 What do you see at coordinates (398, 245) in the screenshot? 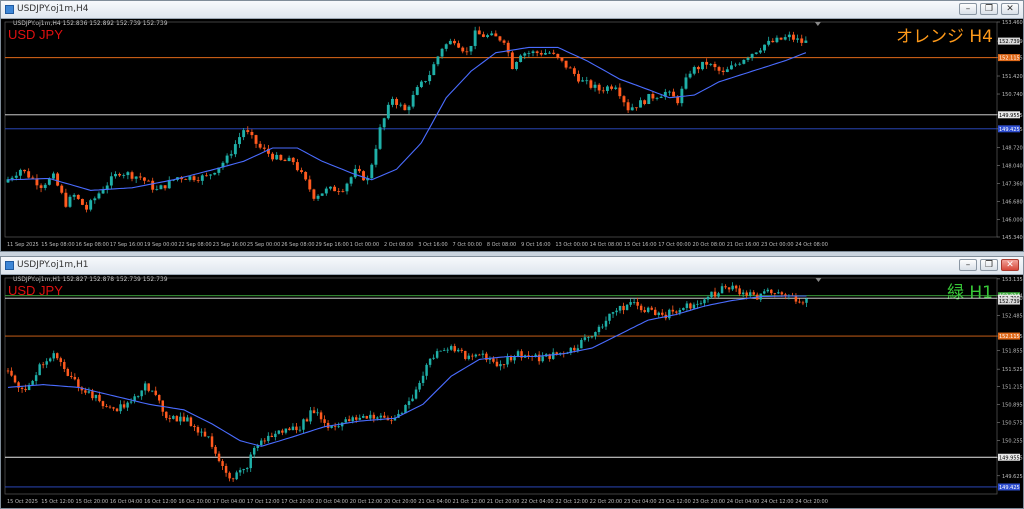
I see `x-tick-label: 2 Oct 08:00` at bounding box center [398, 245].